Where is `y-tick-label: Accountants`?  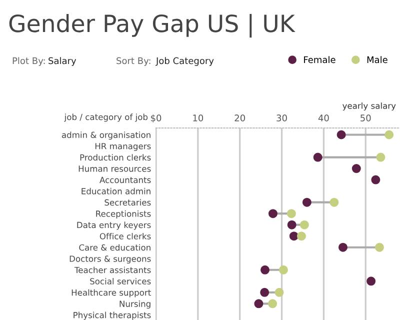 y-tick-label: Accountants is located at coordinates (125, 180).